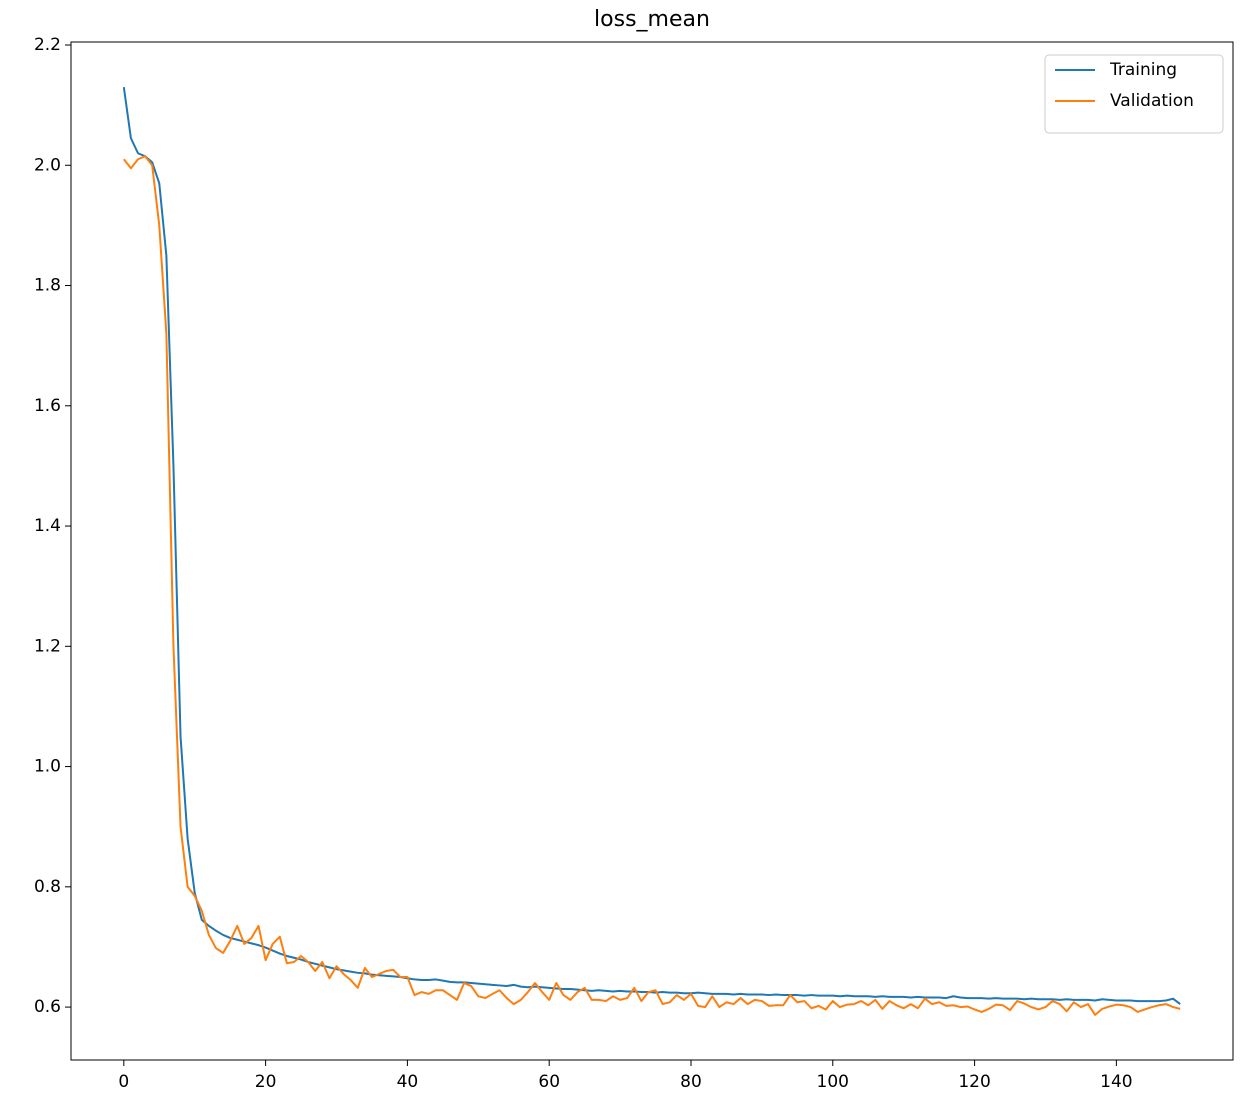 The width and height of the screenshot is (1243, 1100). Describe the element at coordinates (47, 887) in the screenshot. I see `y-tick-label: 0.8` at that location.